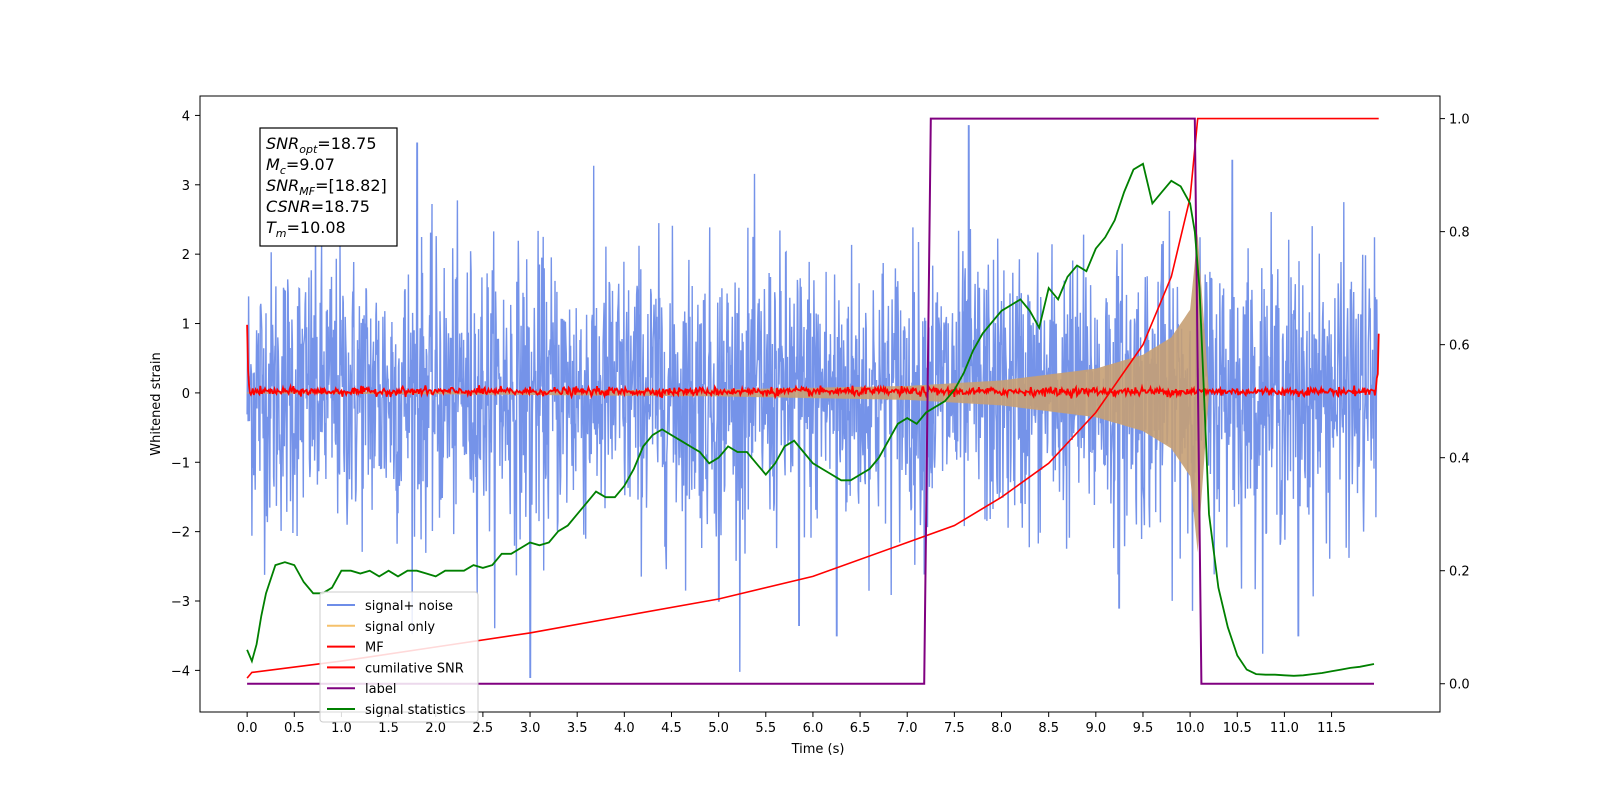  I want to click on x-tick-label: 2.5, so click(483, 728).